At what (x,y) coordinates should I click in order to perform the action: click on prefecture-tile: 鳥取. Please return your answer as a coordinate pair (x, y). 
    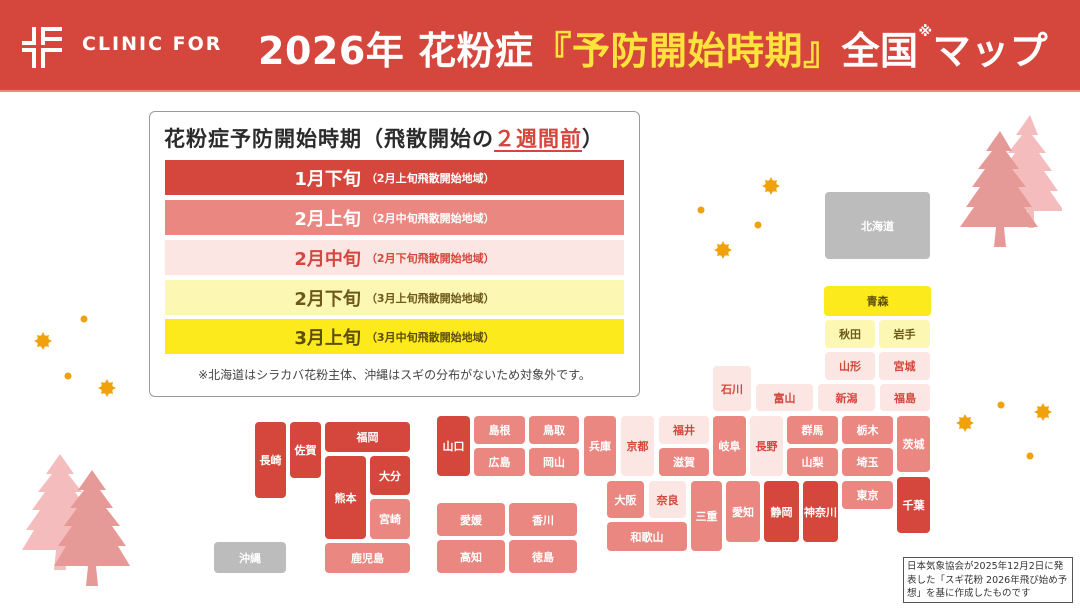
    Looking at the image, I should click on (554, 430).